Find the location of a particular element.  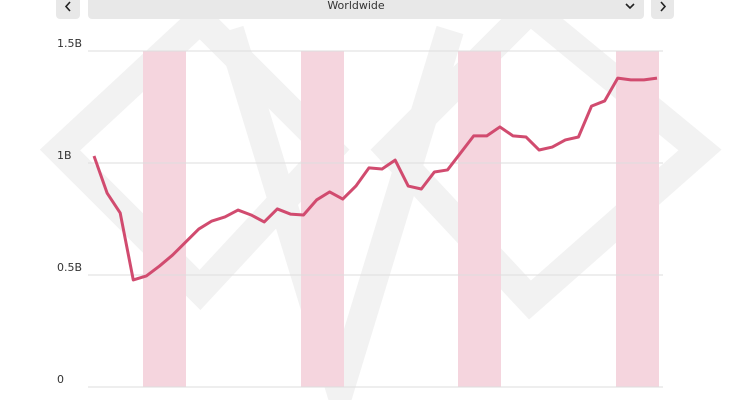

y-tick-label: 1B is located at coordinates (64, 155).